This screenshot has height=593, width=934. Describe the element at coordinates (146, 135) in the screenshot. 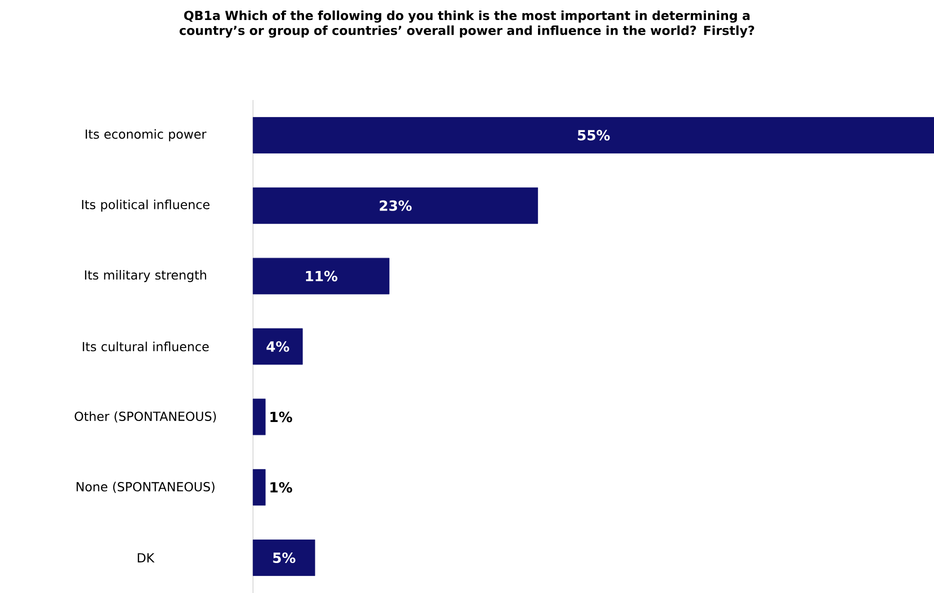

I see `y-tick-label: Its economic power` at that location.